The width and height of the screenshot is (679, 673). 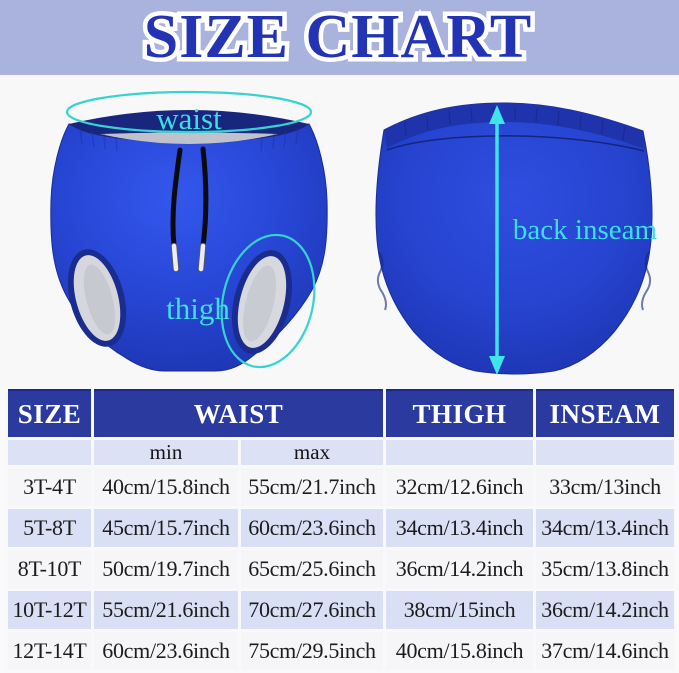 What do you see at coordinates (49, 487) in the screenshot?
I see `cell-size: 3T-4T` at bounding box center [49, 487].